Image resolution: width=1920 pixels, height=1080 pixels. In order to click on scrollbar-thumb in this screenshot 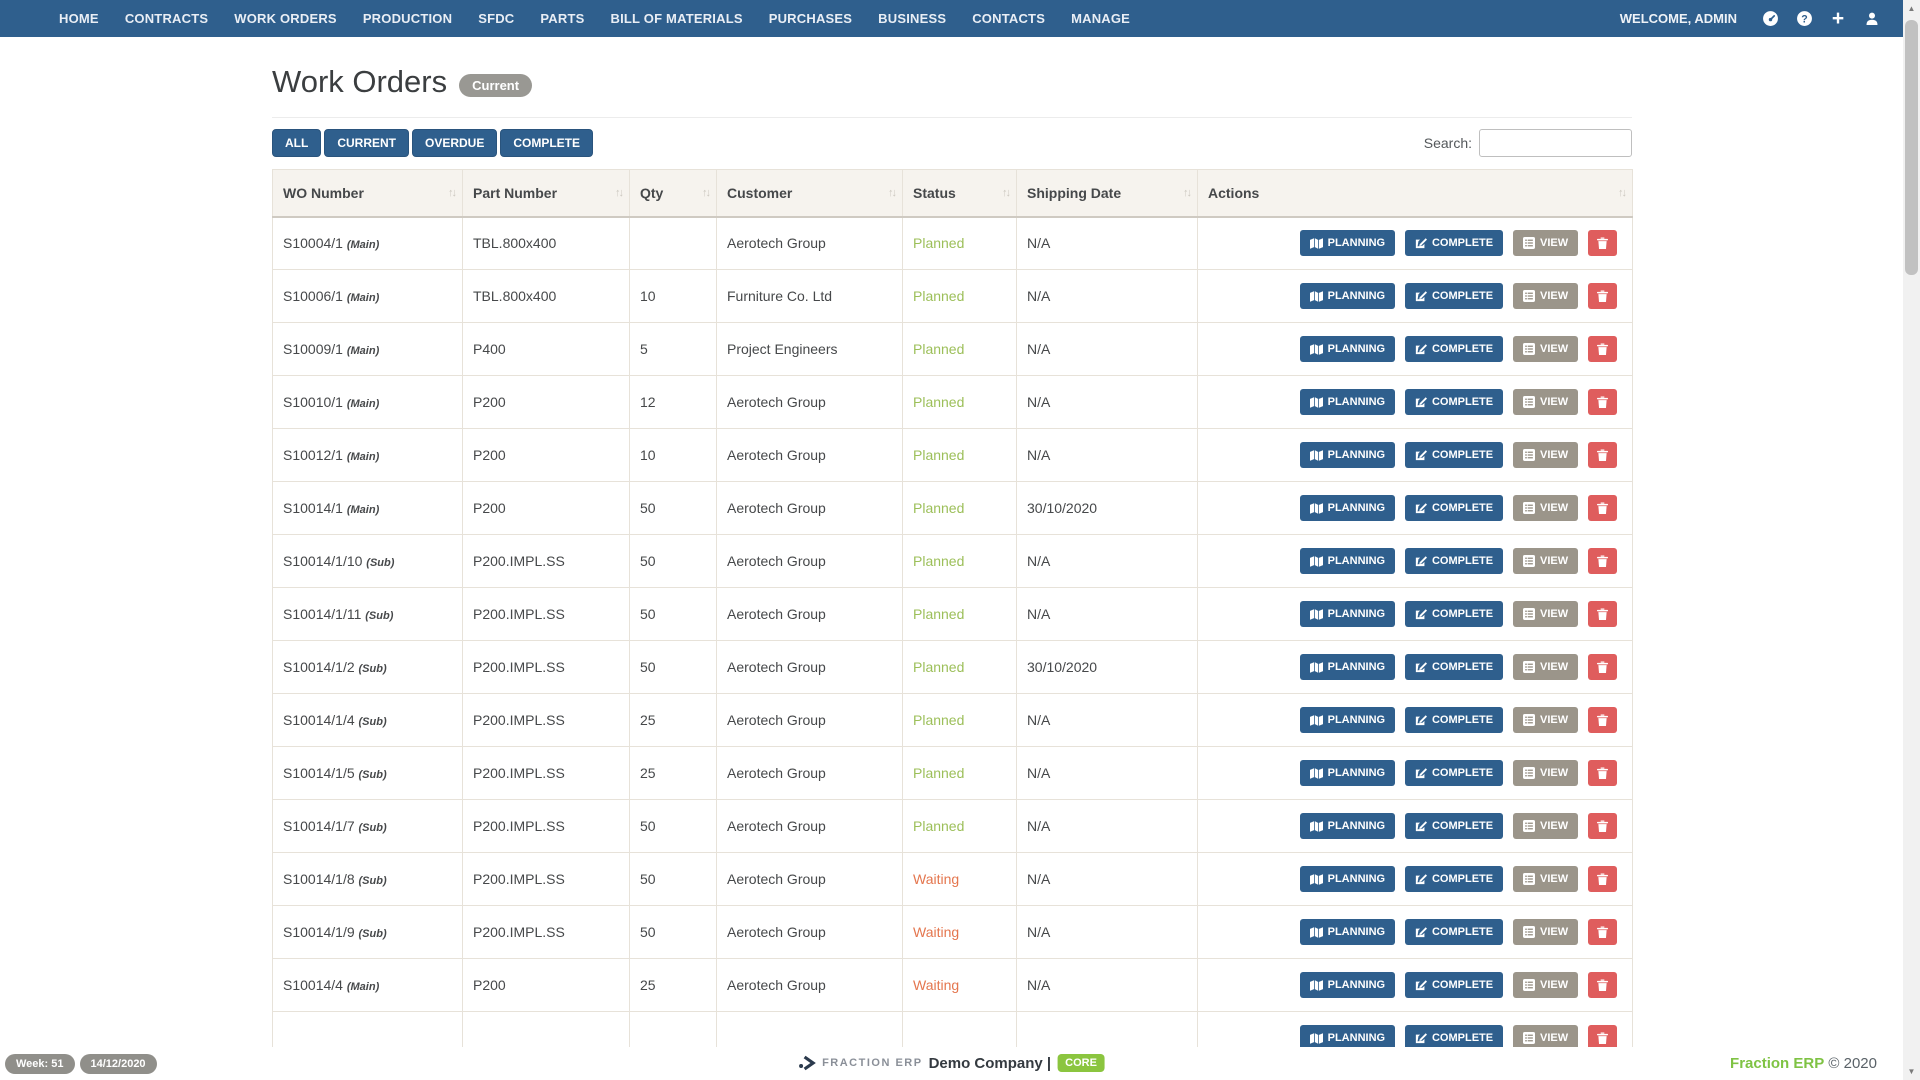, I will do `click(1911, 147)`.